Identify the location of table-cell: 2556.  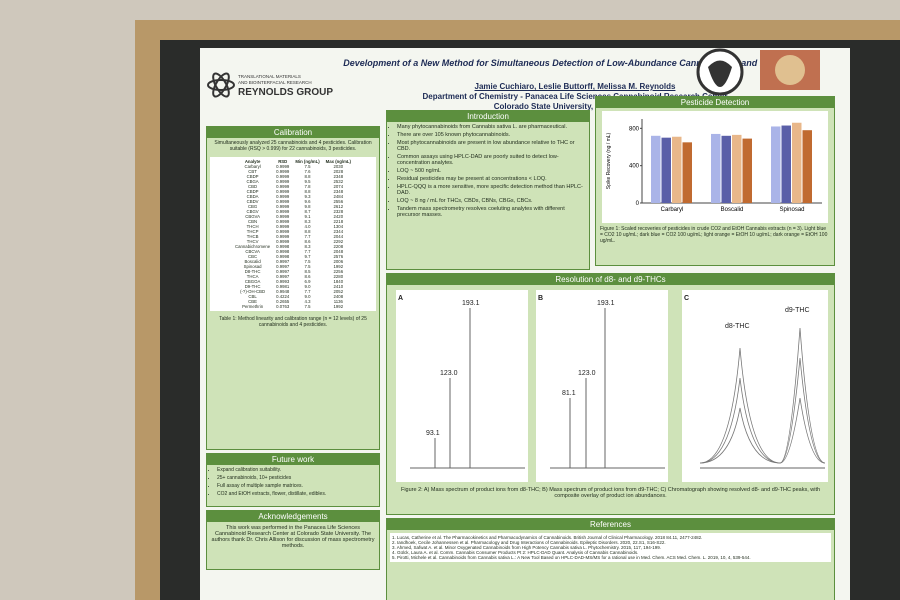
(338, 201).